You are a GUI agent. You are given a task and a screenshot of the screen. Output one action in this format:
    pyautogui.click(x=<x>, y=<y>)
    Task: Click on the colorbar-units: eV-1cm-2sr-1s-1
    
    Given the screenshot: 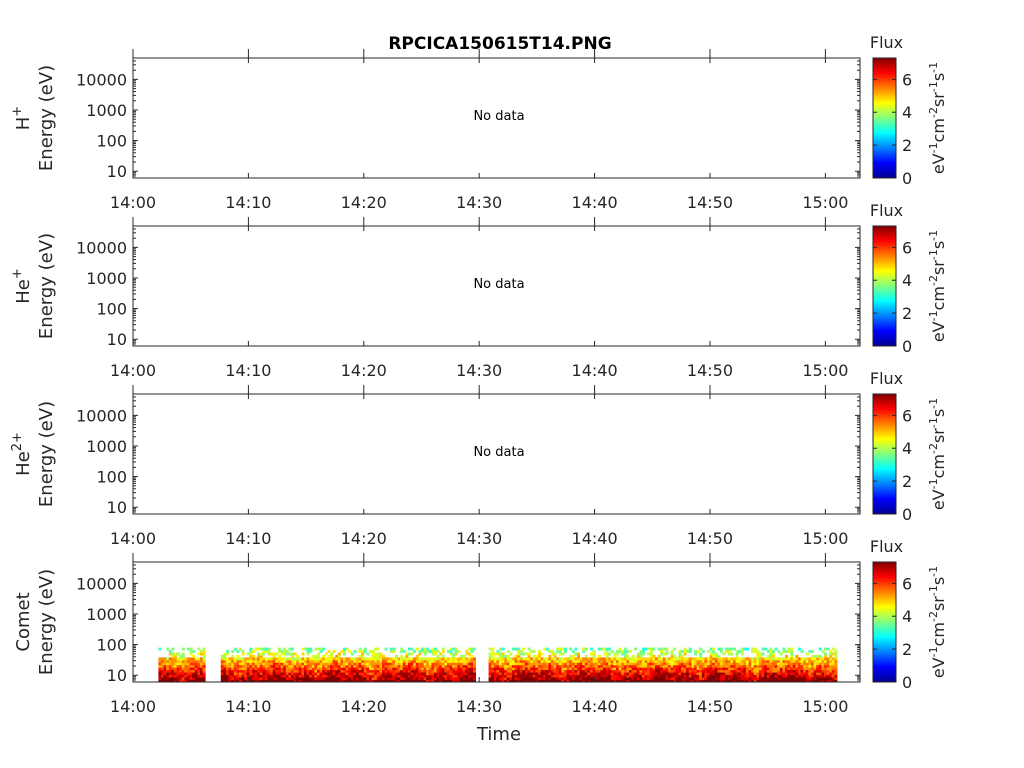 What is the action you would take?
    pyautogui.click(x=937, y=454)
    